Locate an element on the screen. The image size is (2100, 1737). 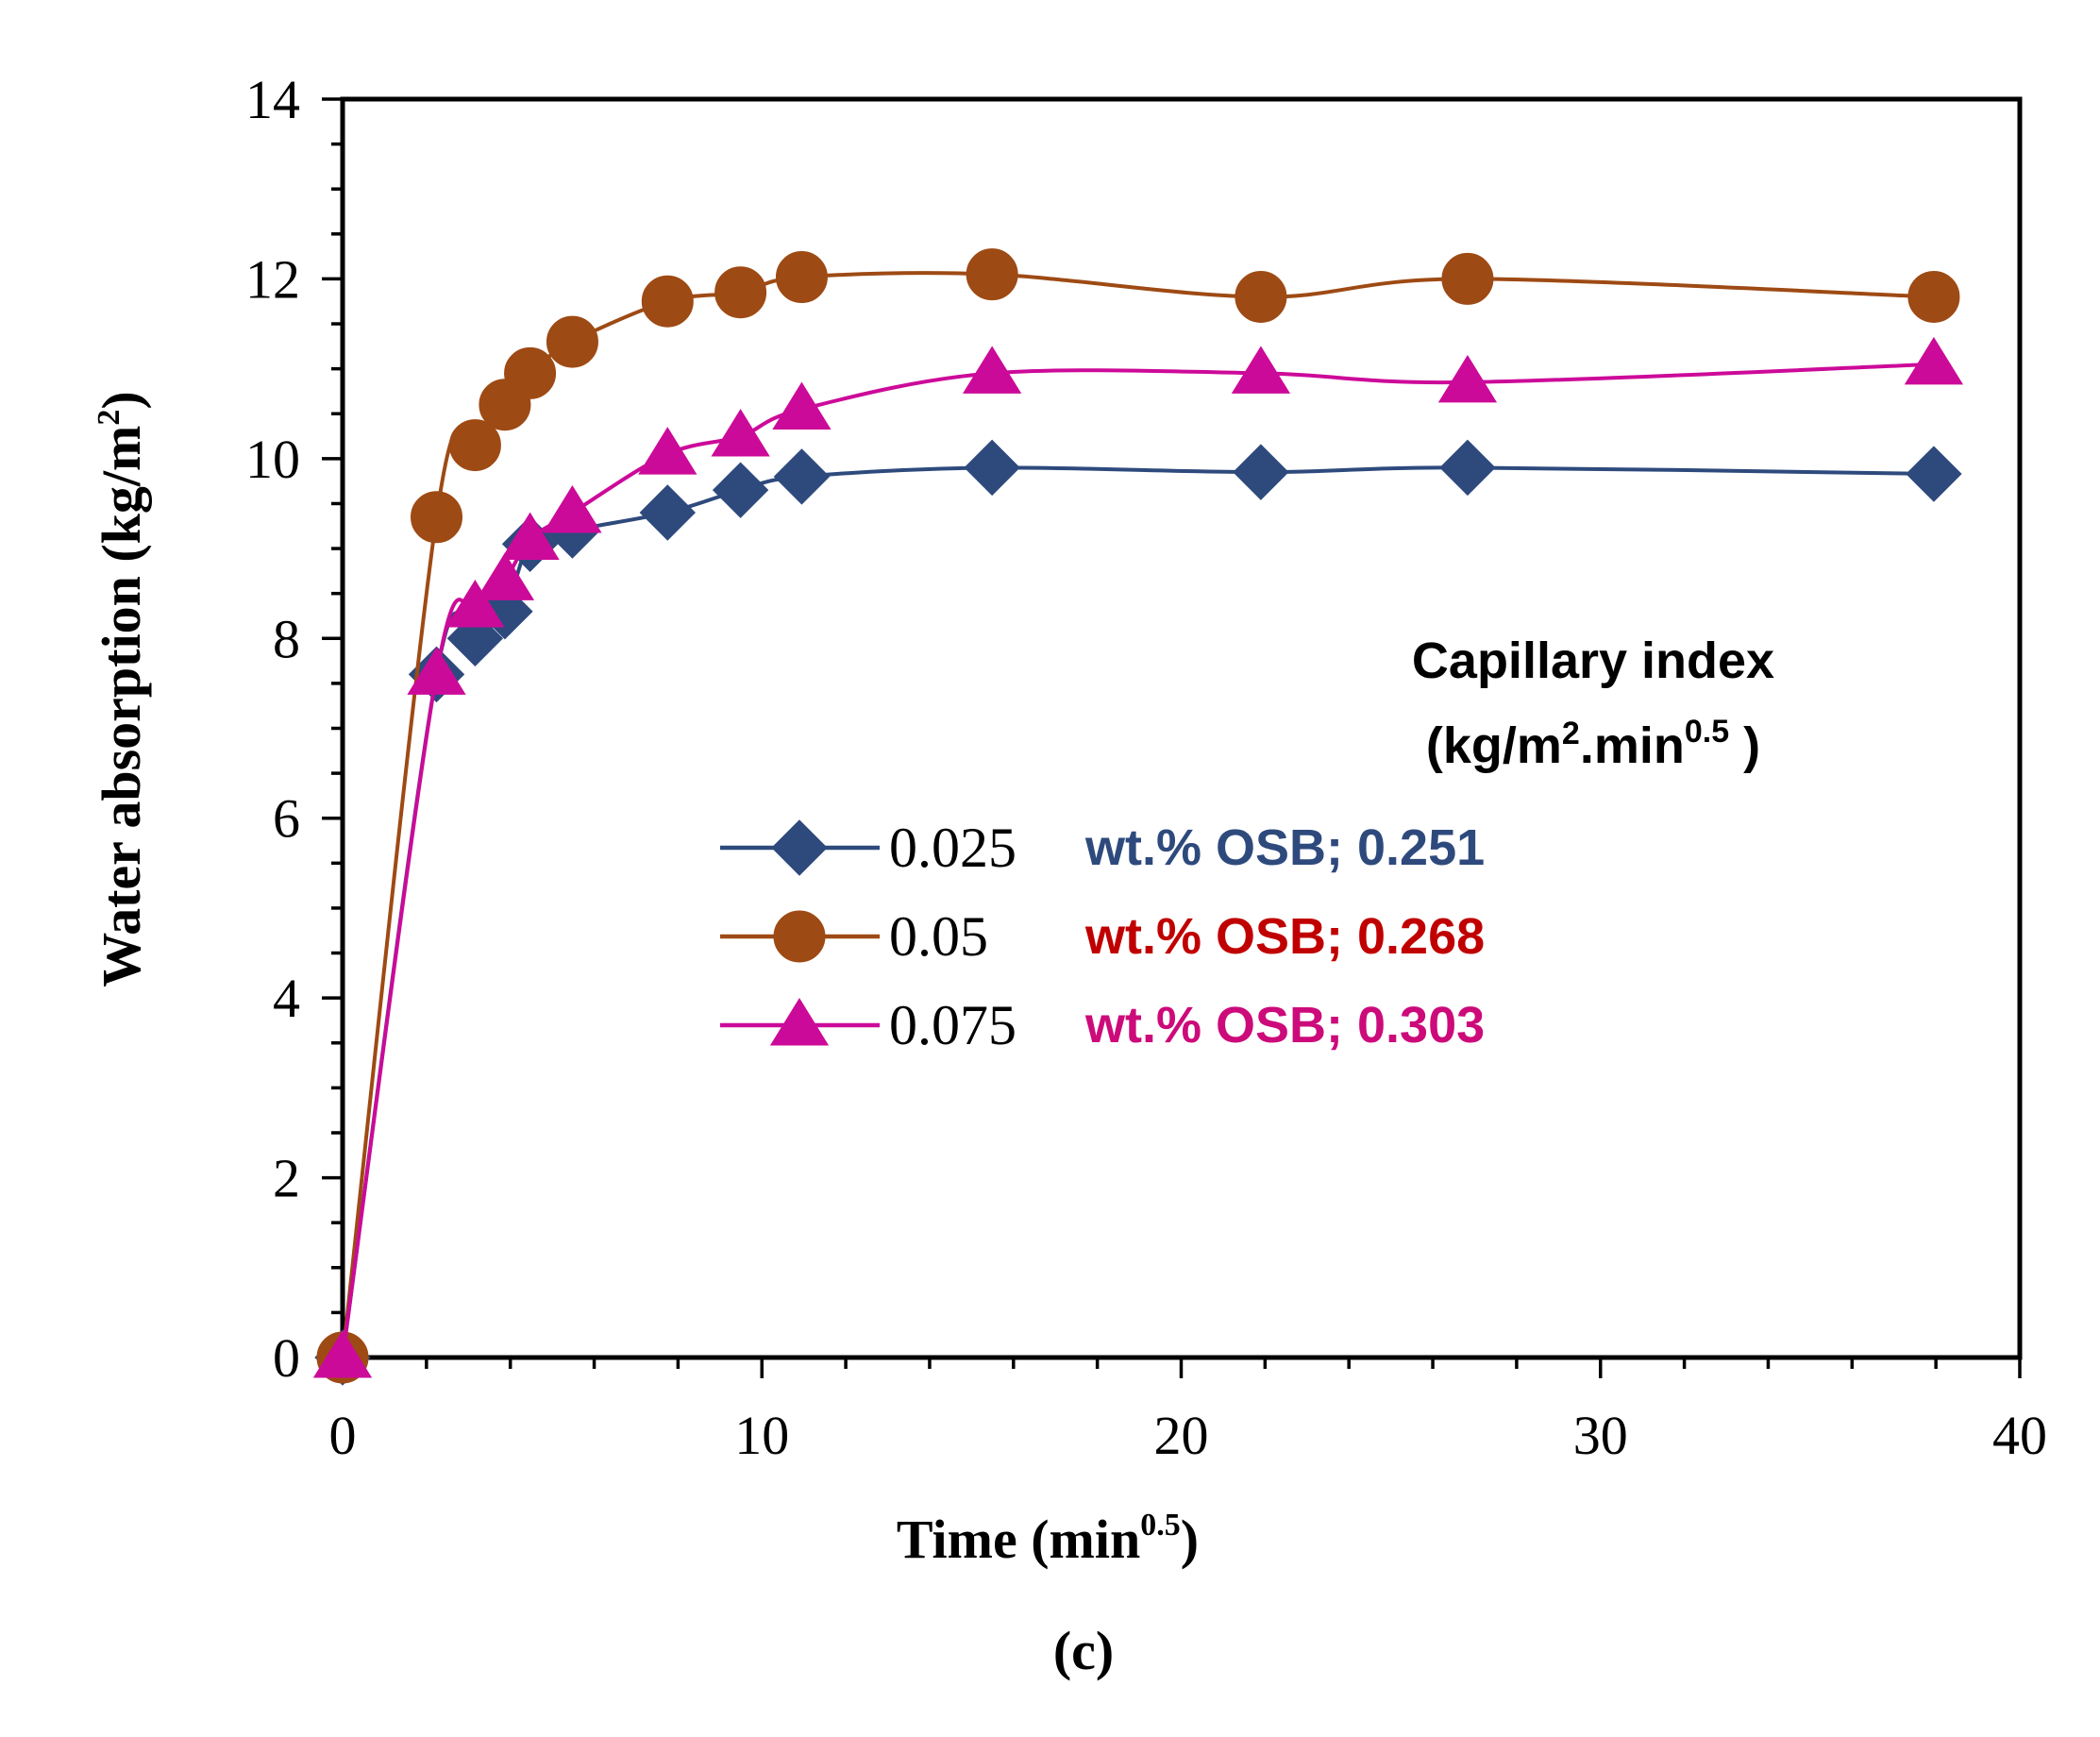
capillary-index-unit: (kg/m2.min0.5 ) is located at coordinates (1593, 744).